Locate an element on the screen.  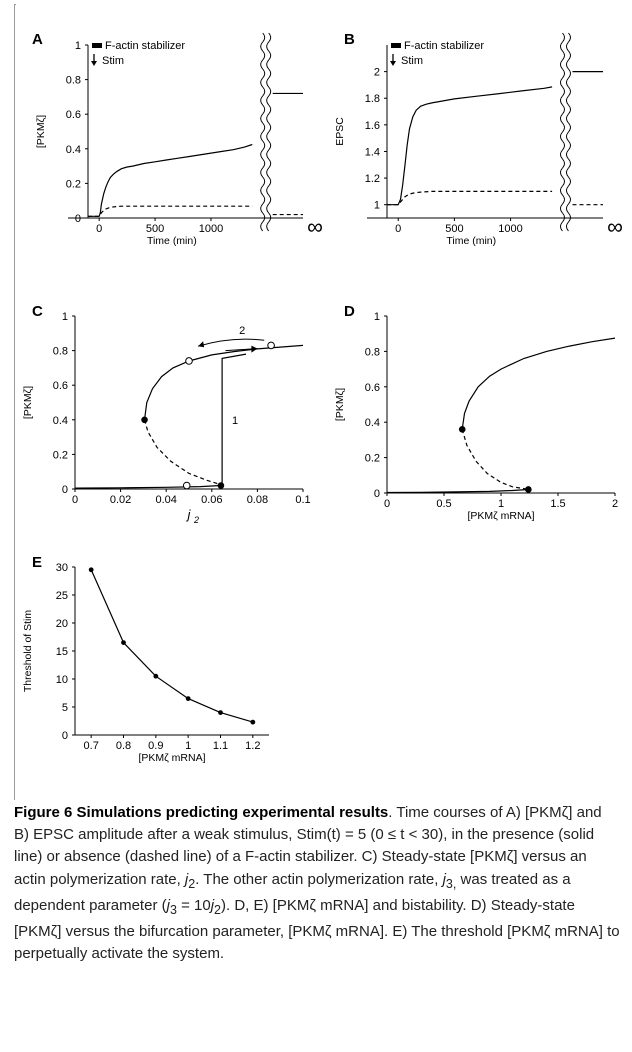
panel-a-label: A is located at coordinates (37, 39).